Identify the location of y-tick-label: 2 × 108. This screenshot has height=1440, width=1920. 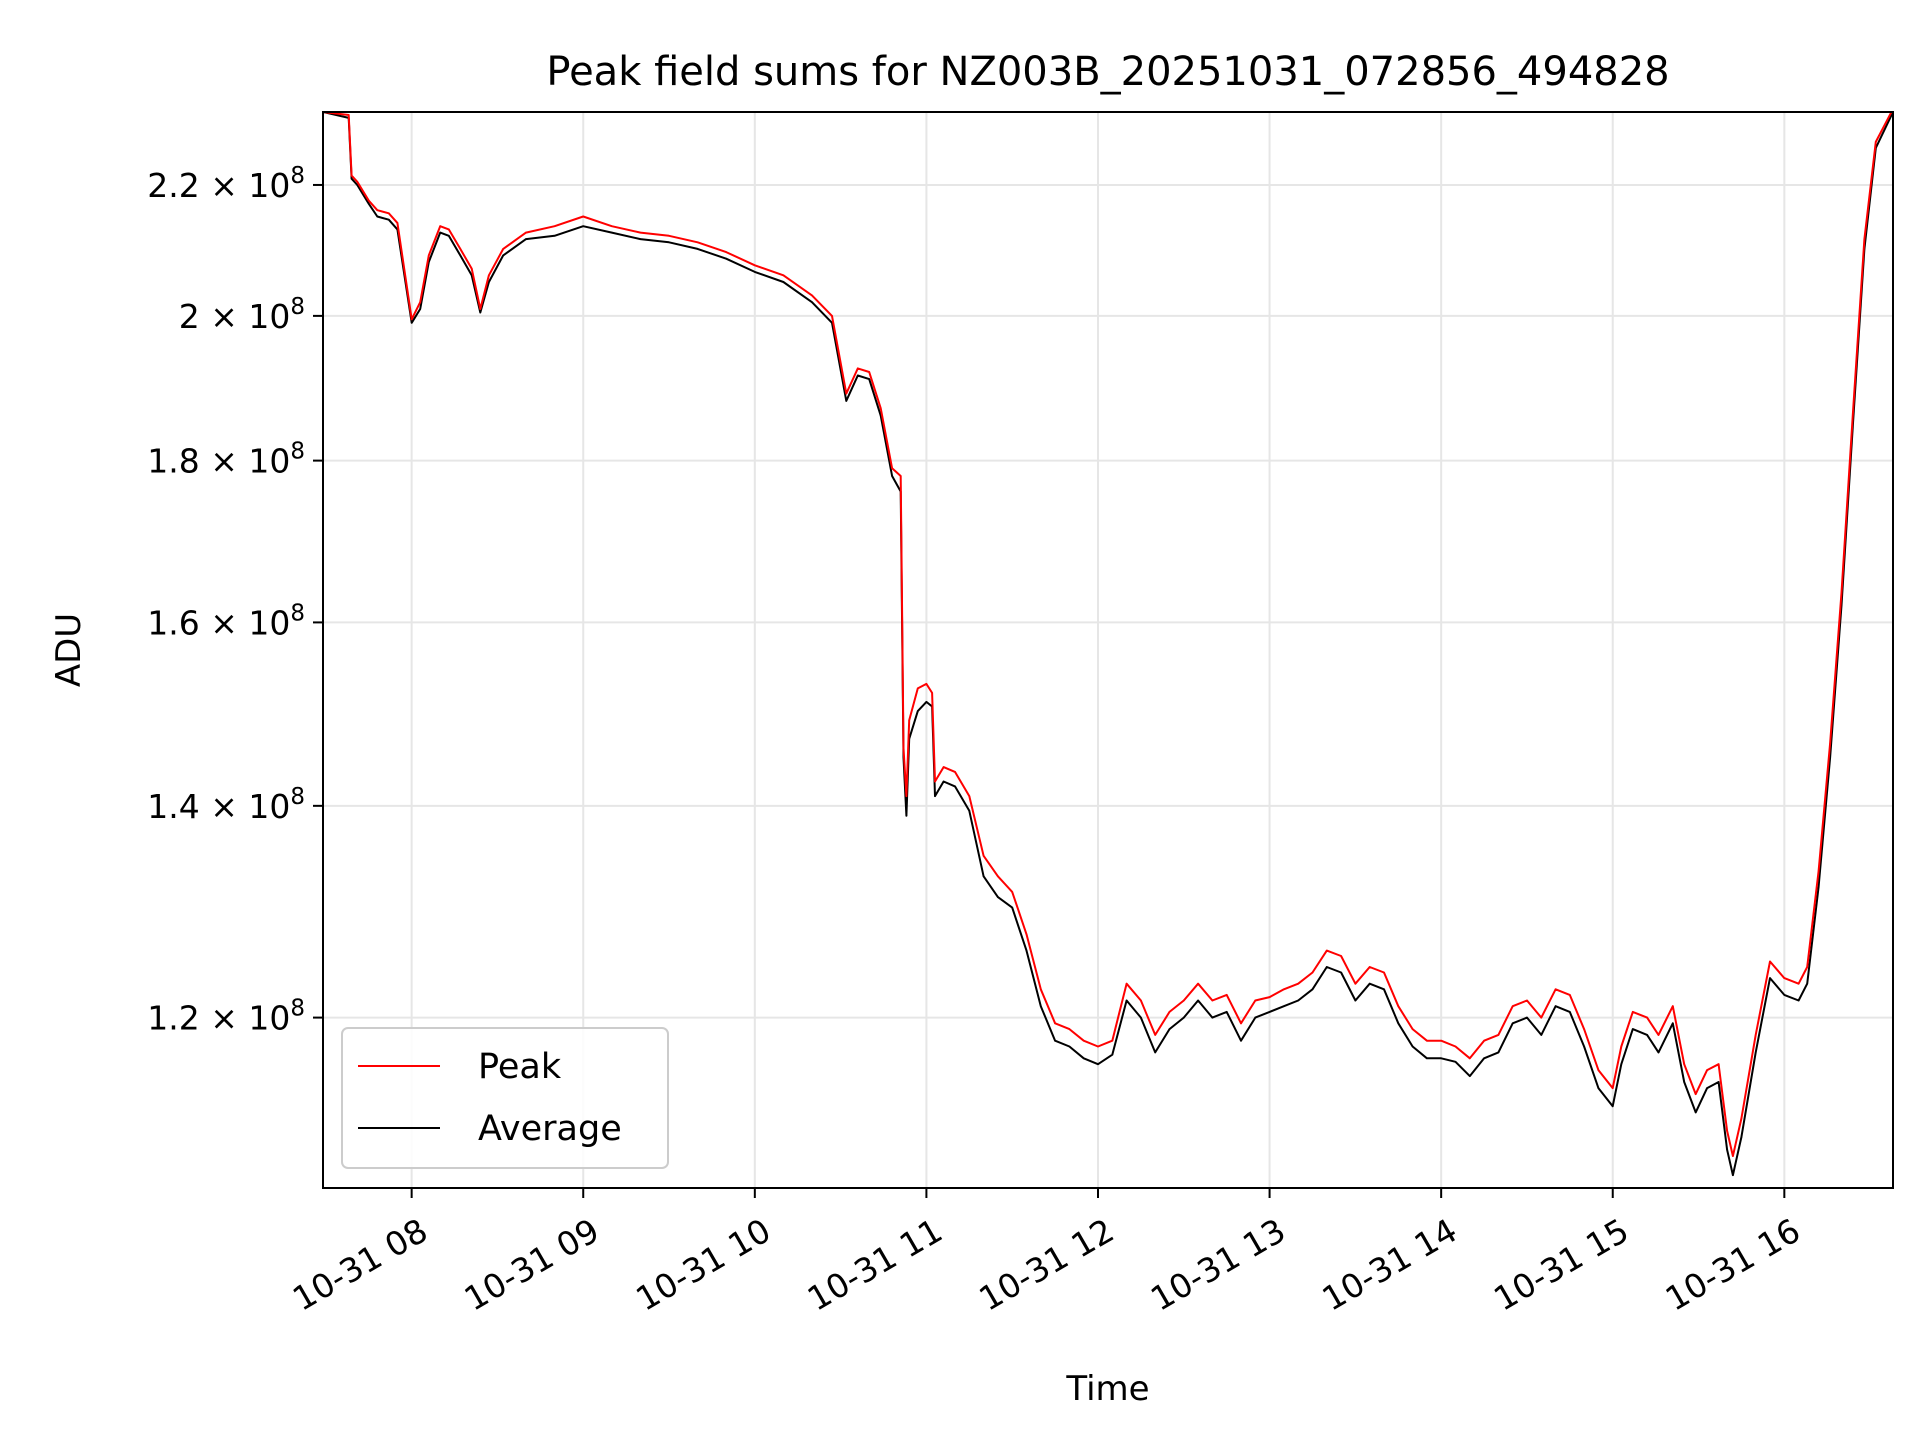
(242, 315).